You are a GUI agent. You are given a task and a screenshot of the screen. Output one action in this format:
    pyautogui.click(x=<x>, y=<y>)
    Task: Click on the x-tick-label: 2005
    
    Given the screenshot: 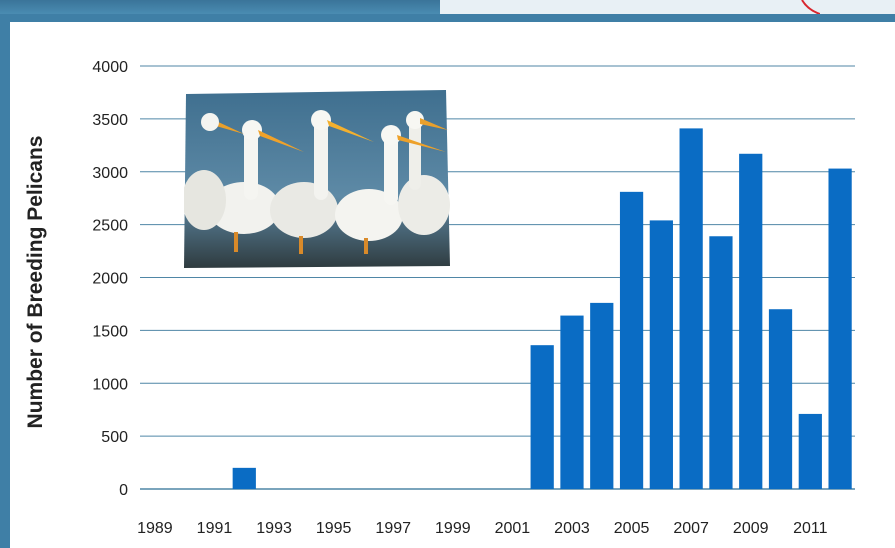 What is the action you would take?
    pyautogui.click(x=632, y=528)
    